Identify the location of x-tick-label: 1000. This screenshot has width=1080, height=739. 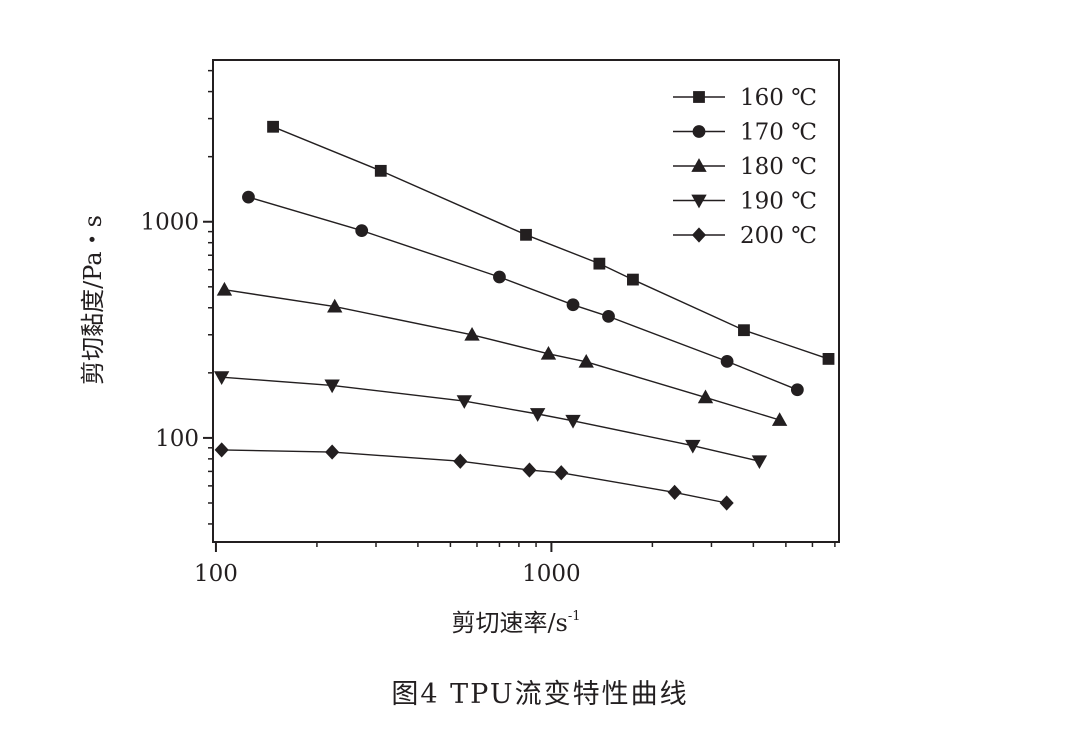
(551, 574).